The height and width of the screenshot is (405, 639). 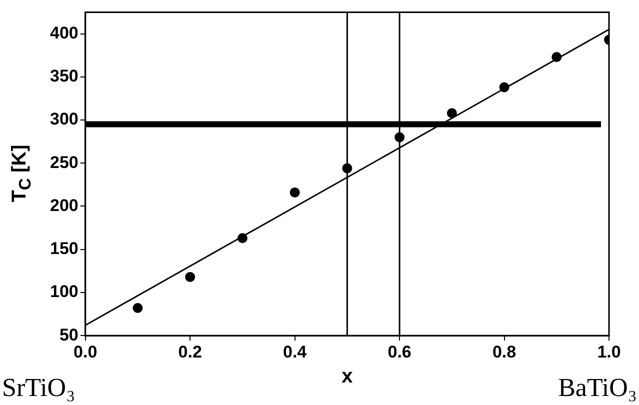 What do you see at coordinates (64, 76) in the screenshot?
I see `y-tick-label: 350` at bounding box center [64, 76].